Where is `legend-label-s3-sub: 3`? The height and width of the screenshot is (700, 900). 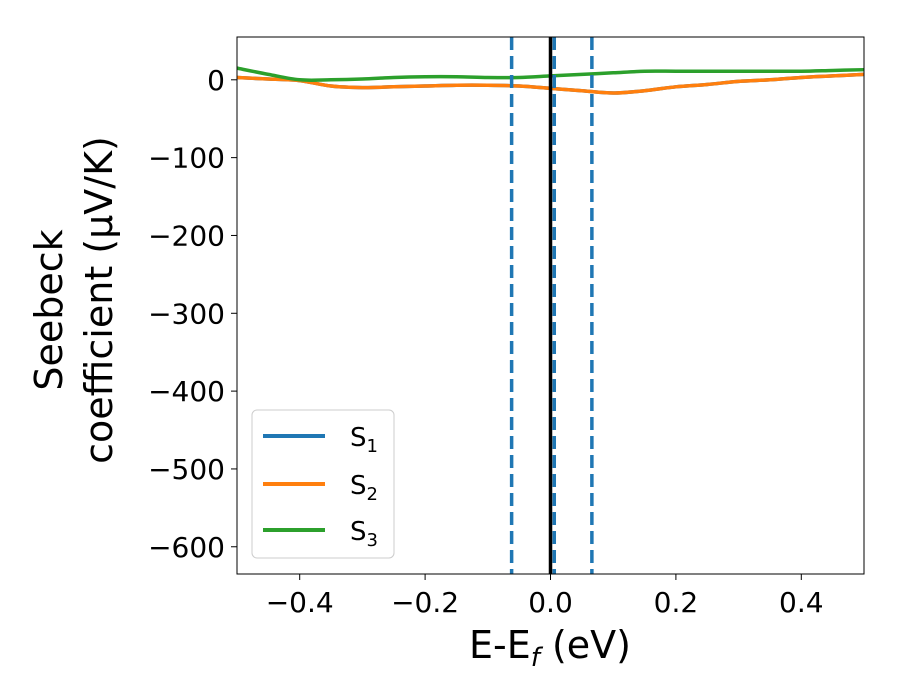
legend-label-s3-sub: 3 is located at coordinates (372, 540).